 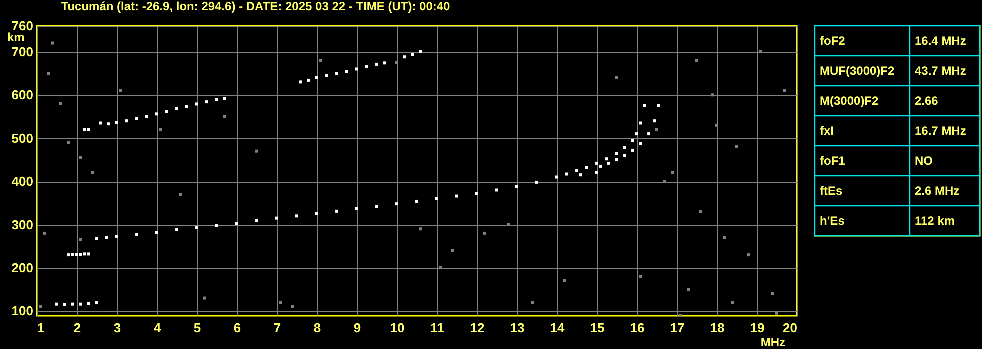 I want to click on x-tick-label: 8, so click(x=318, y=328).